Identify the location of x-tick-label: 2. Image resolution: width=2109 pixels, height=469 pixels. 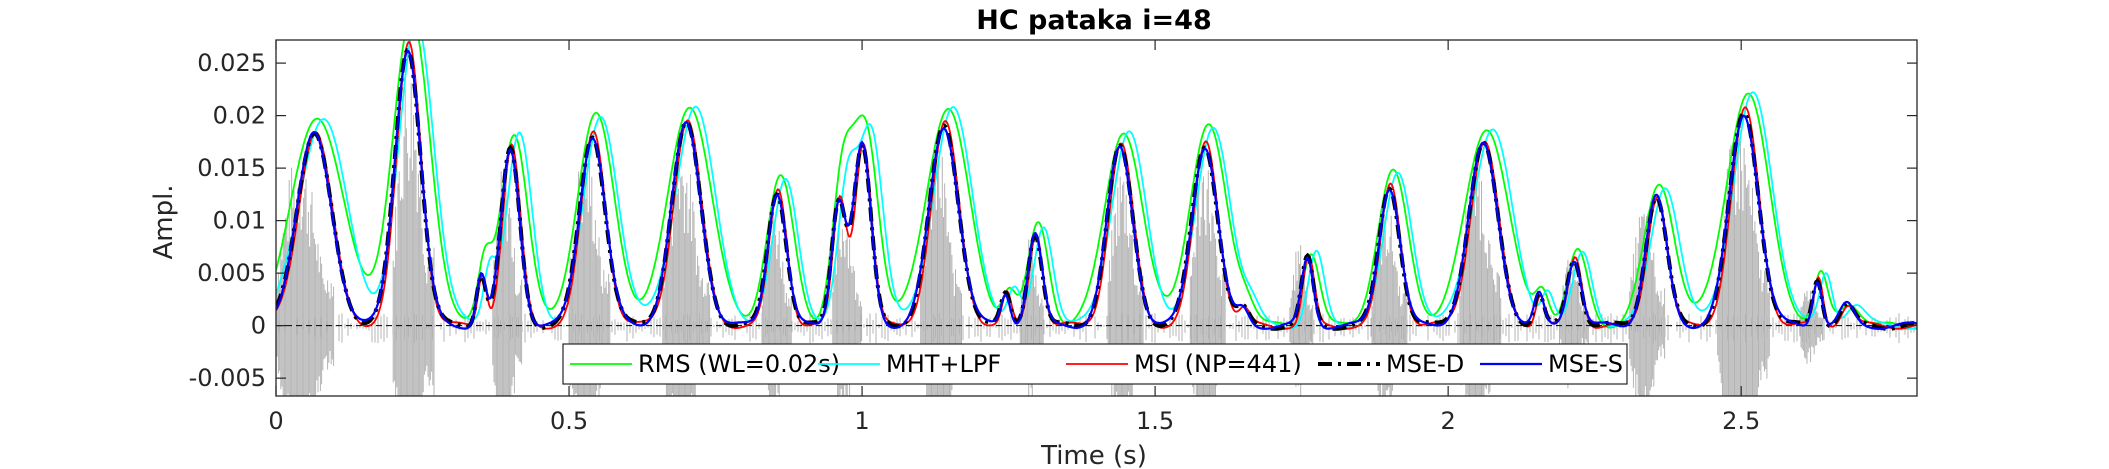
(1448, 421).